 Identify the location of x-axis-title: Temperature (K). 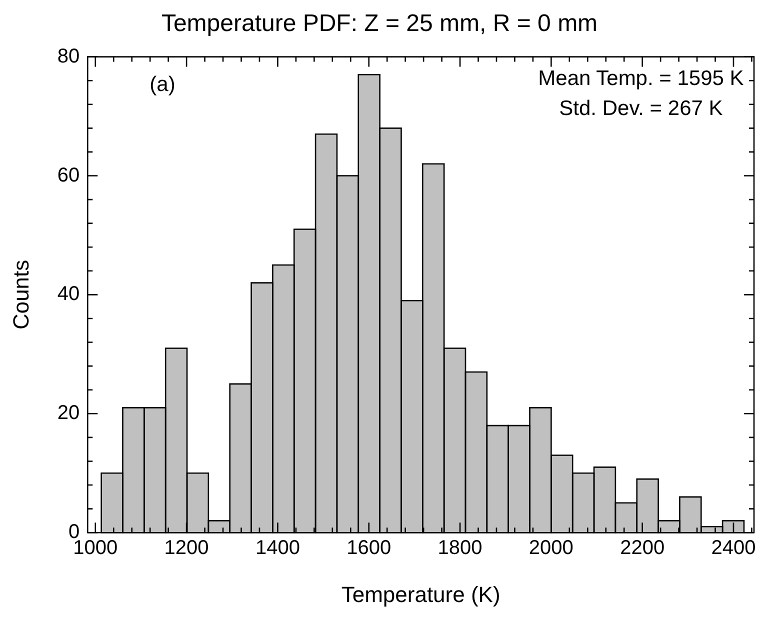
(420, 594).